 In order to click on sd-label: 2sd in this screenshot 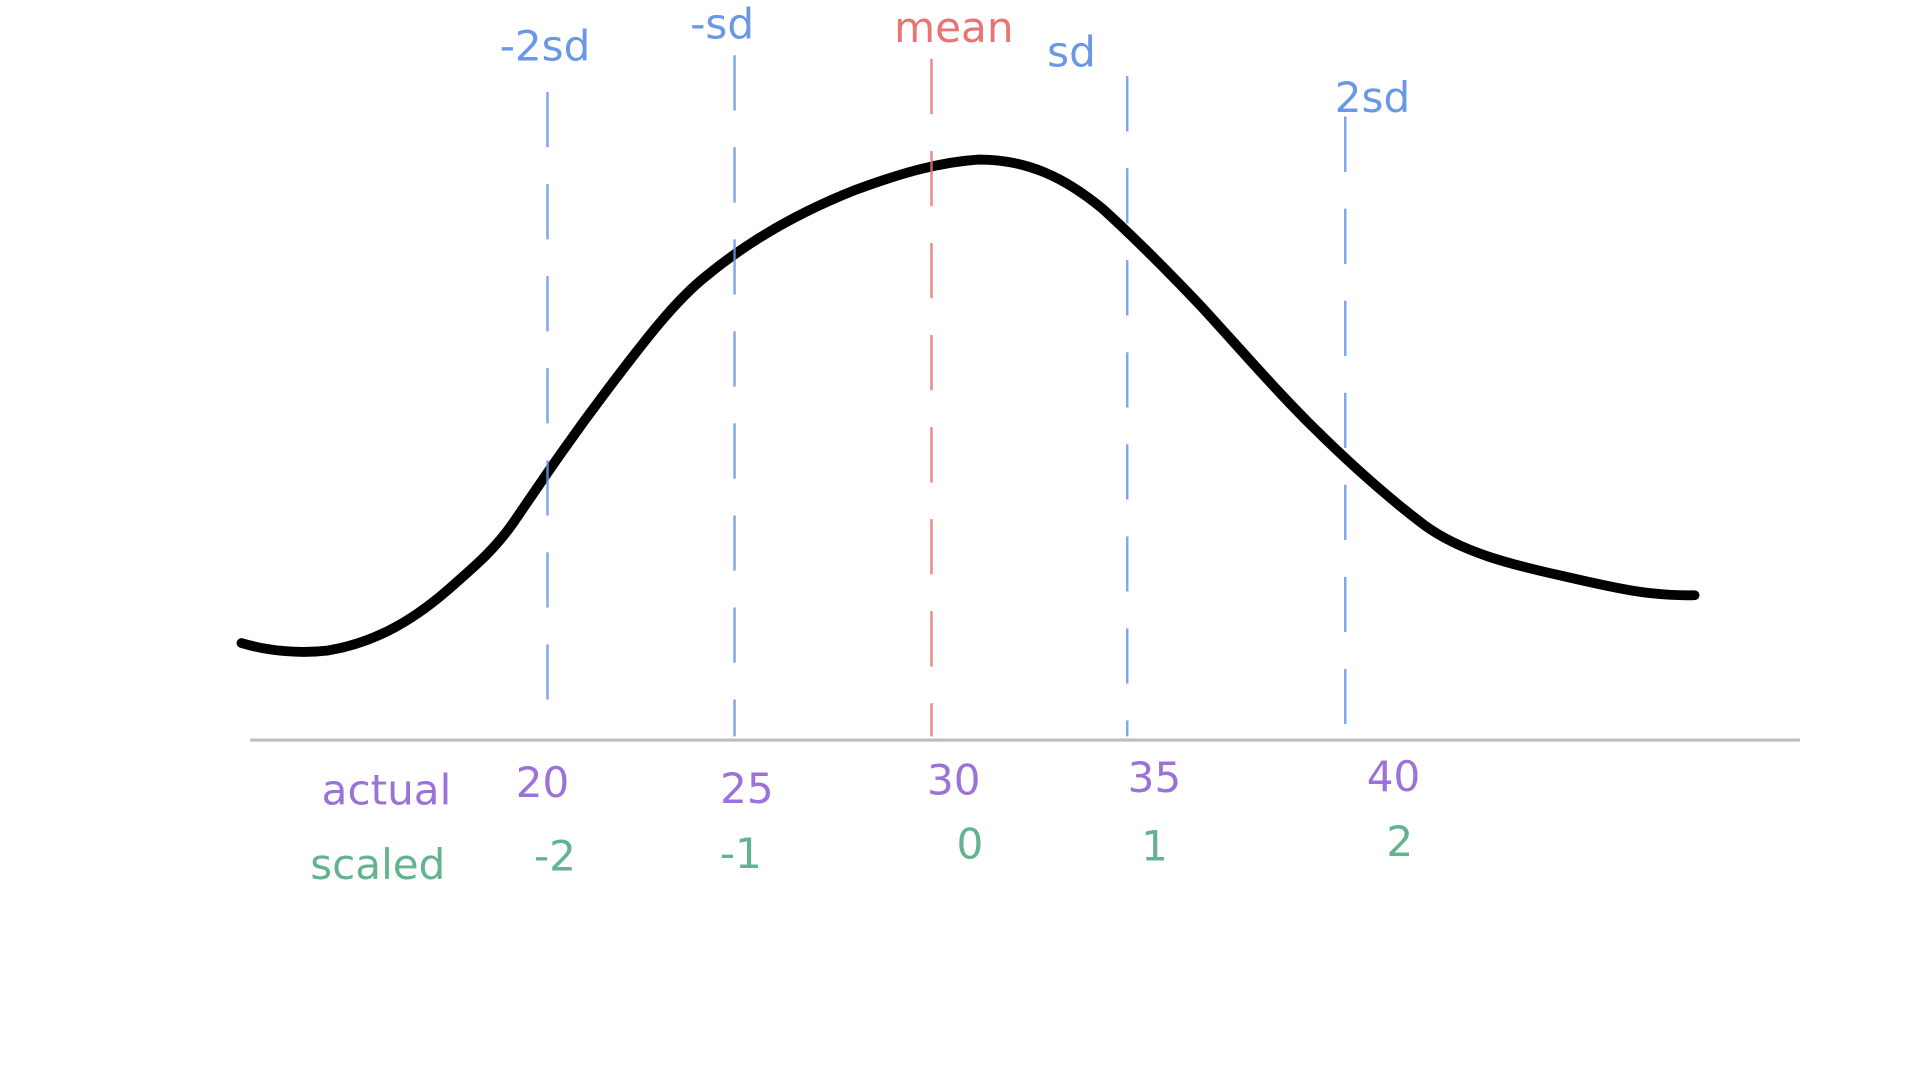, I will do `click(1372, 97)`.